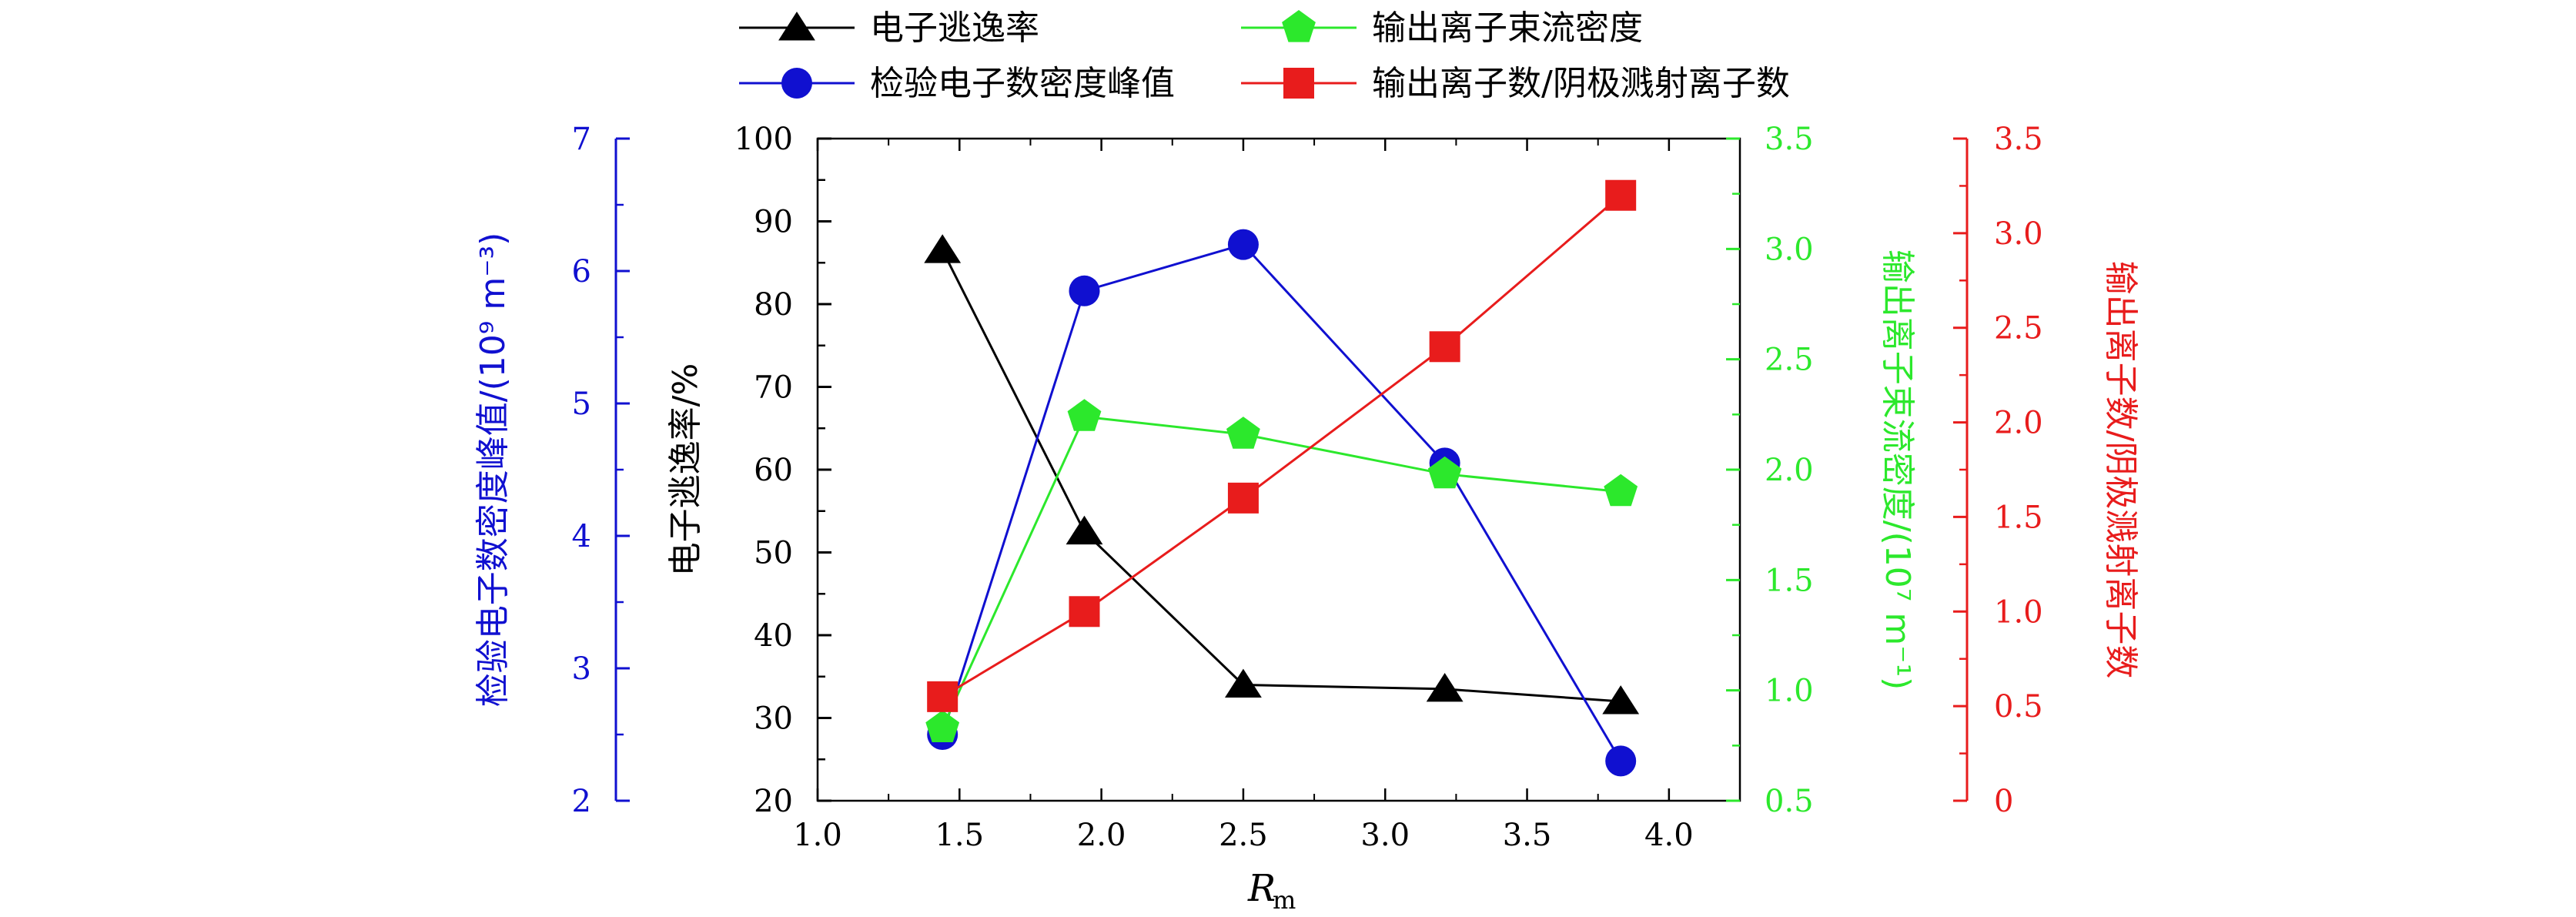  What do you see at coordinates (1243, 835) in the screenshot?
I see `x-tick-label: 2.5` at bounding box center [1243, 835].